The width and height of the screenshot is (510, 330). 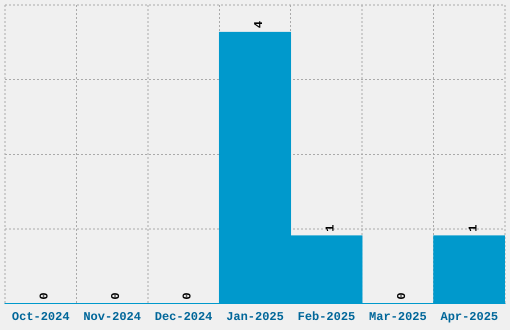 What do you see at coordinates (112, 317) in the screenshot?
I see `x-tick-label: Nov-2024` at bounding box center [112, 317].